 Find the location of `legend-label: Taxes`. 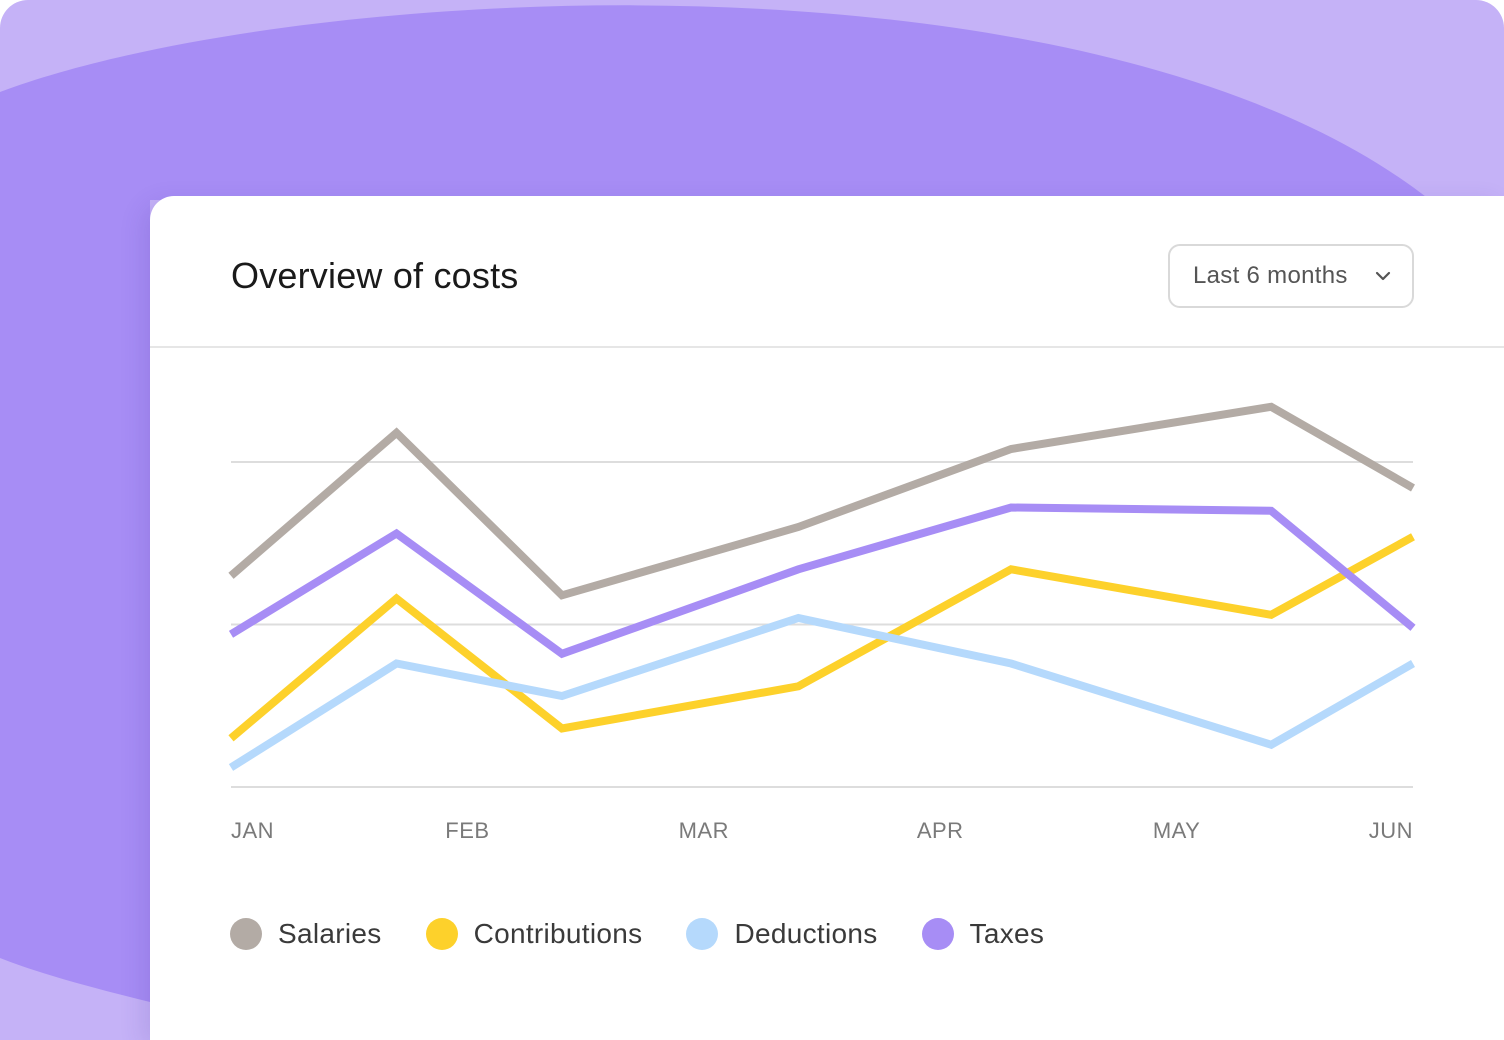

legend-label: Taxes is located at coordinates (1007, 933).